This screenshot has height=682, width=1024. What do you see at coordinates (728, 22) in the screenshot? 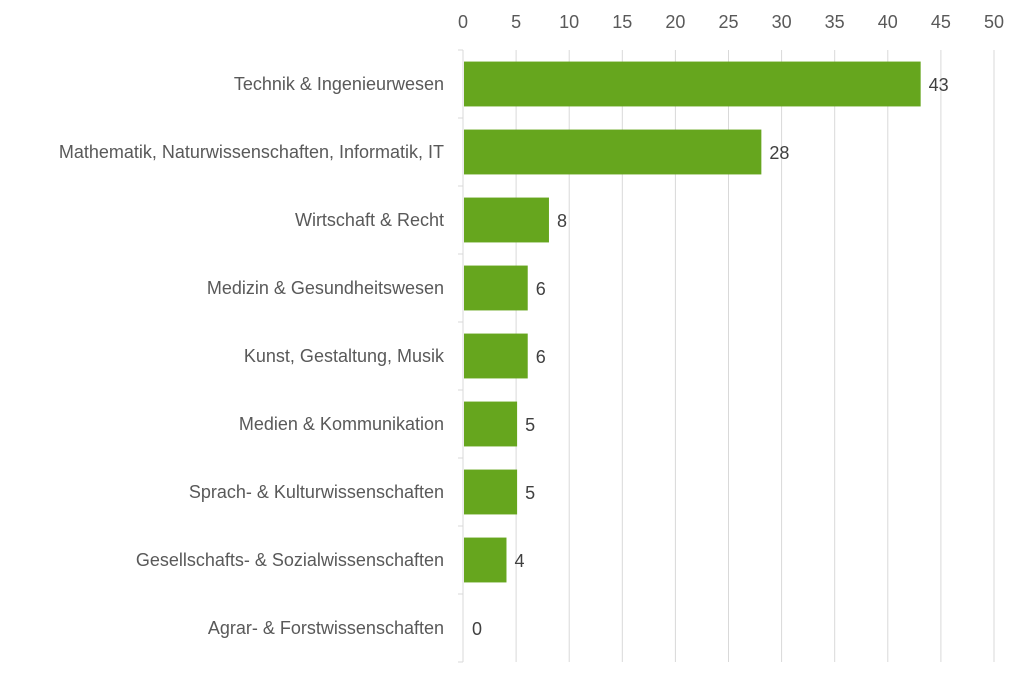
I see `x-tick-label: 25` at bounding box center [728, 22].